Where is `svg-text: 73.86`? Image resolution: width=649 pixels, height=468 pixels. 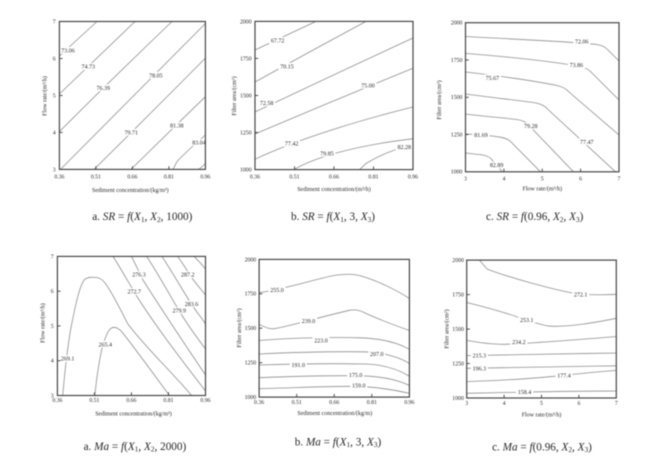 svg-text: 73.86 is located at coordinates (577, 66).